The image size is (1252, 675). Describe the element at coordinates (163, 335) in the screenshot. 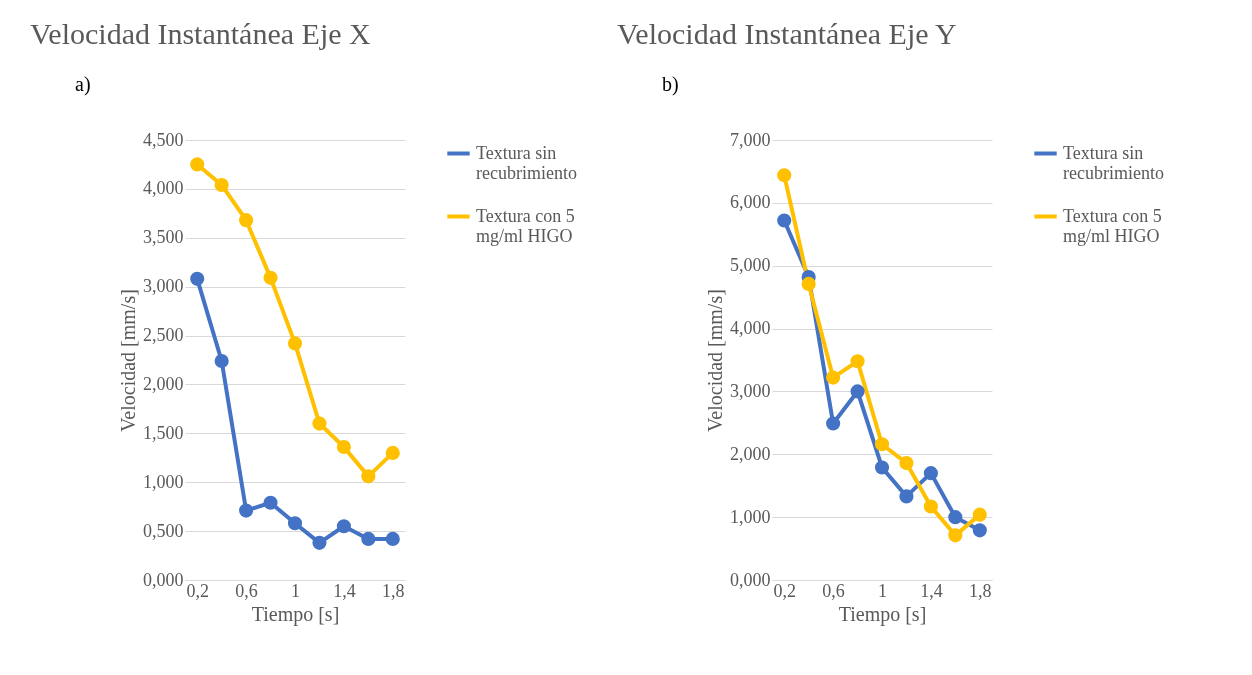

I see `y-tick-label: 2,500` at that location.